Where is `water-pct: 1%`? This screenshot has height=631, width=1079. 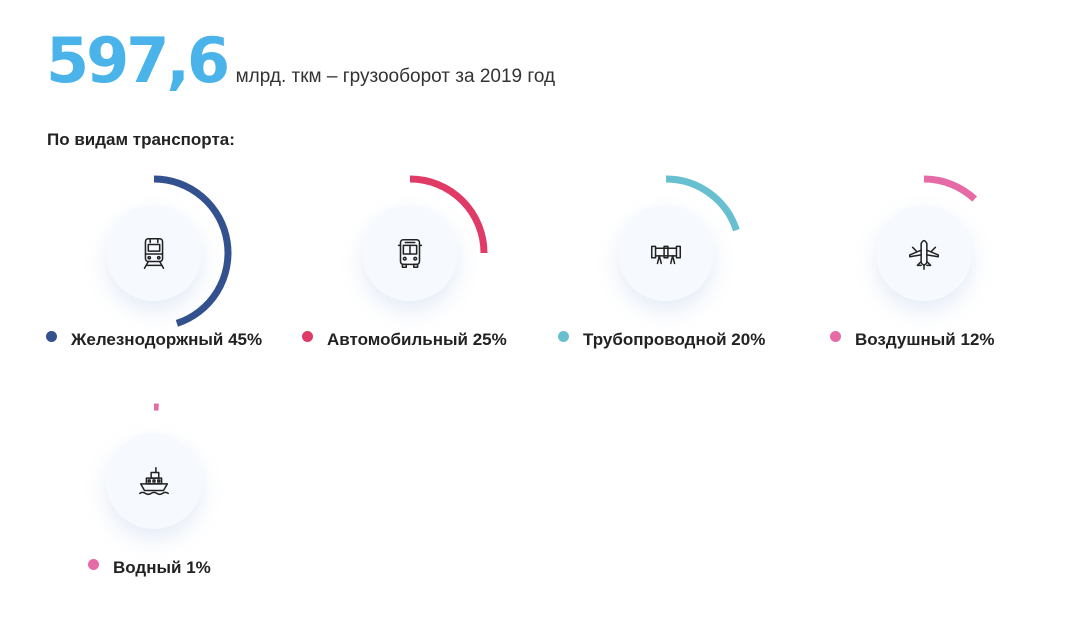
water-pct: 1% is located at coordinates (198, 567).